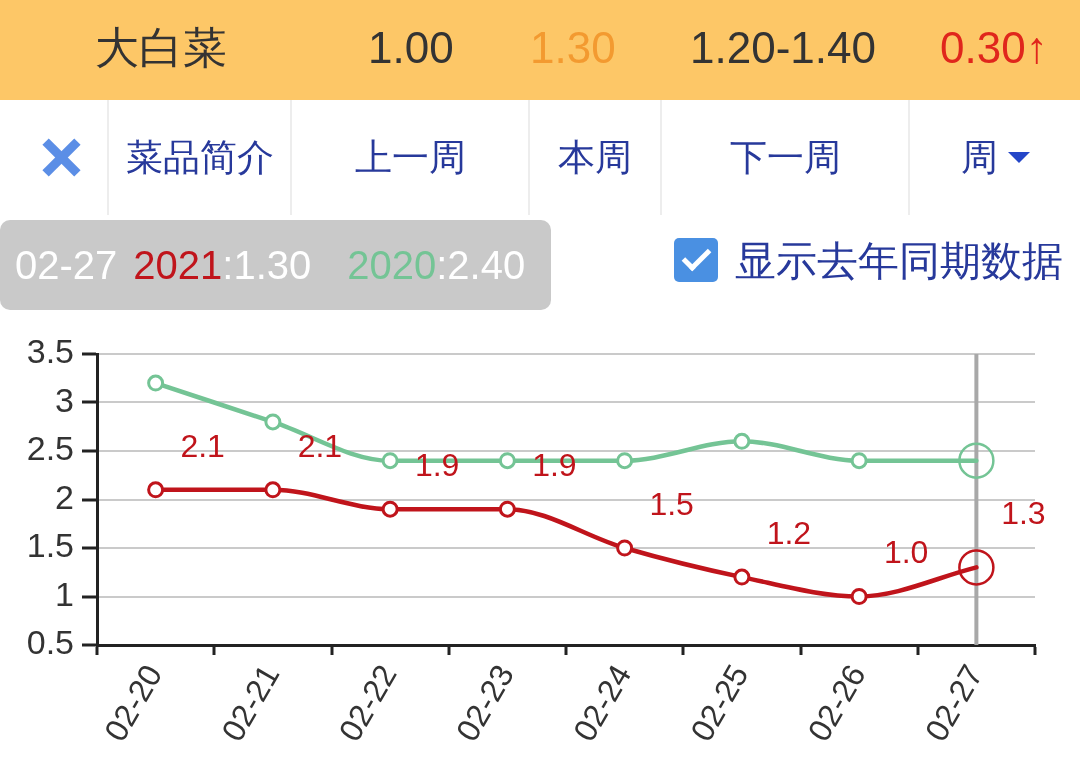 Image resolution: width=1080 pixels, height=761 pixels. Describe the element at coordinates (994, 48) in the screenshot. I see `text: 0.30↑` at that location.